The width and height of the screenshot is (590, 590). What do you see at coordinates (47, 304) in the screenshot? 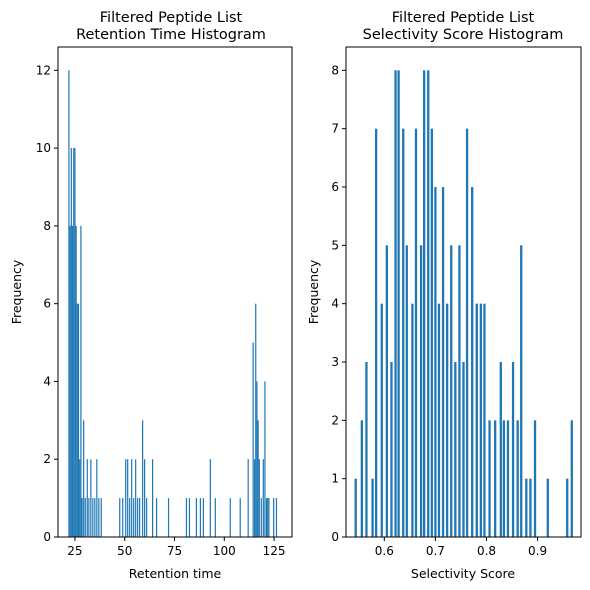
I see `y-tick-label: 6` at bounding box center [47, 304].